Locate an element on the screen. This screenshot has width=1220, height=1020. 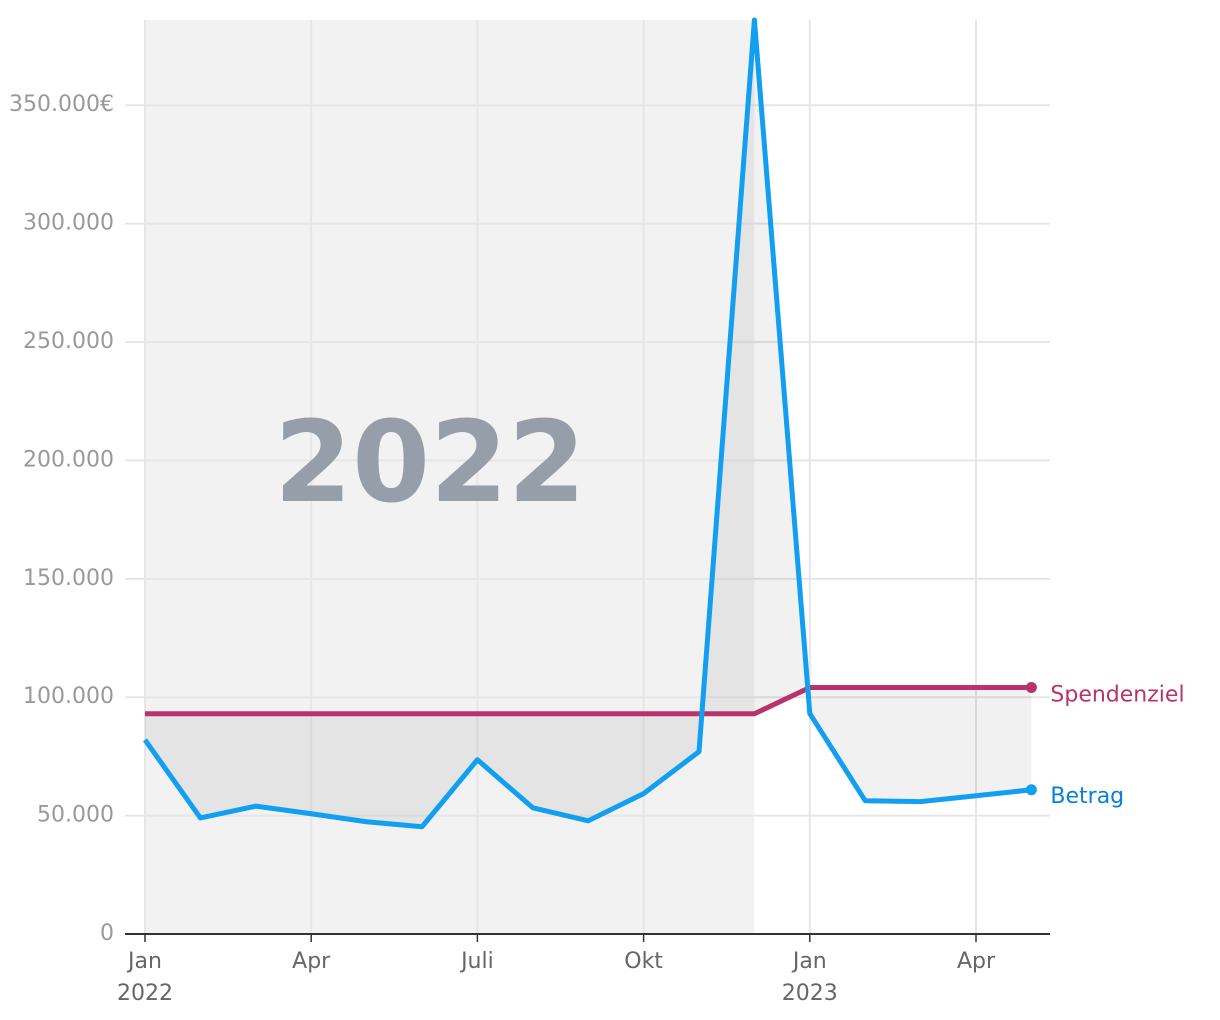
y-tick-label: 250.000 is located at coordinates (68, 341).